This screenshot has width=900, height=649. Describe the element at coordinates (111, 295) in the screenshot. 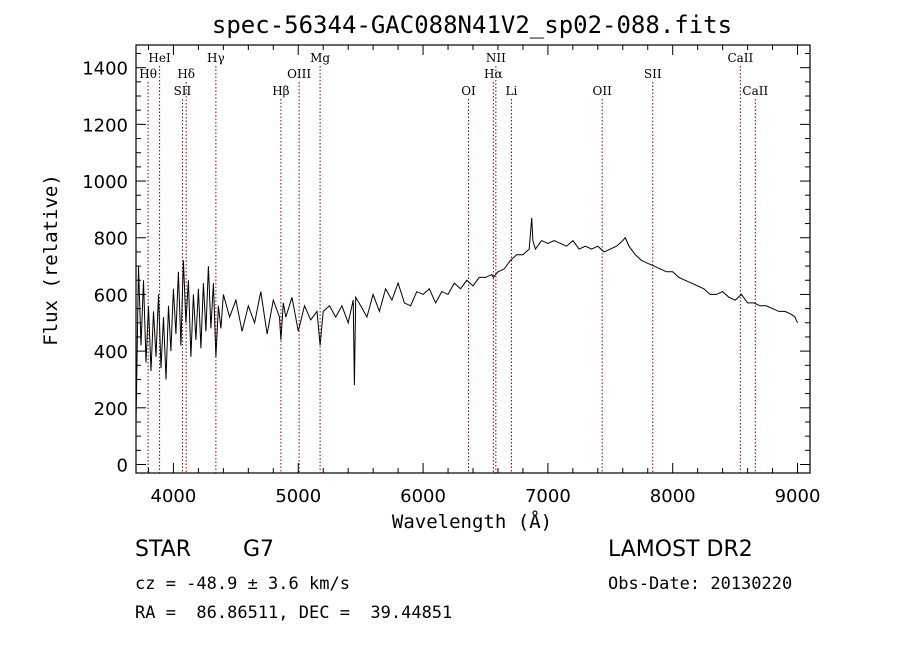

I see `y-tick-label: 600` at that location.